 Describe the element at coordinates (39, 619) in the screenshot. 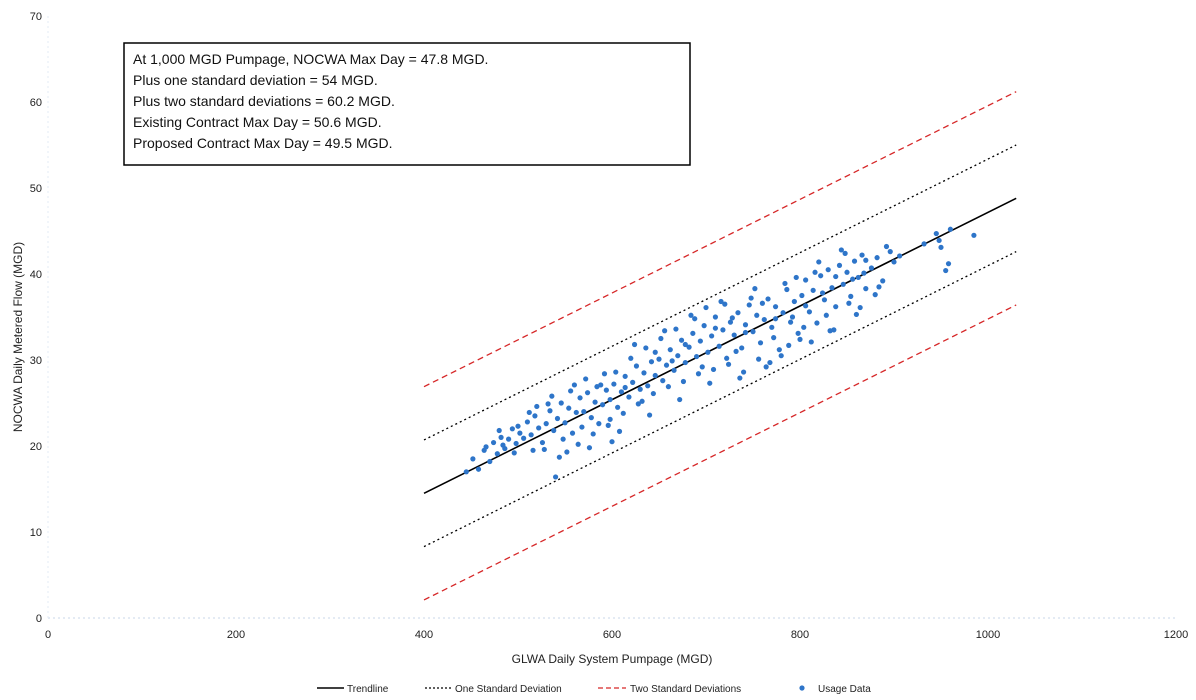

I see `y-tick-label: 0` at that location.